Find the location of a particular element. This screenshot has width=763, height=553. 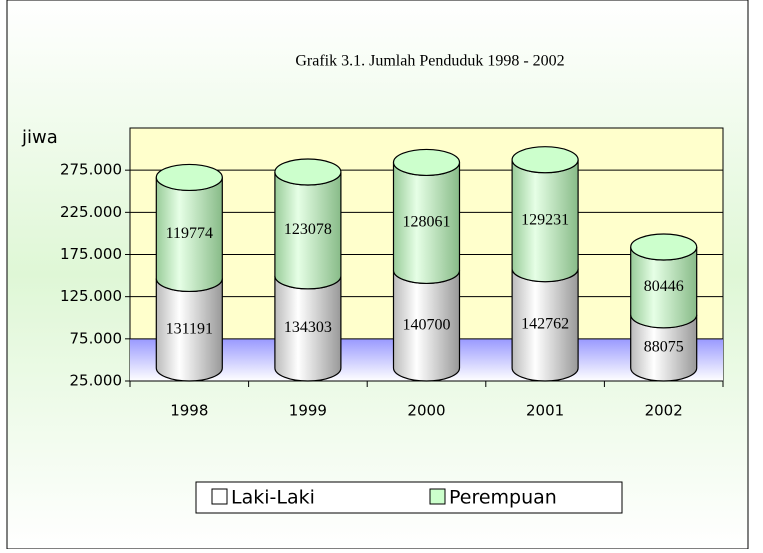

data-label: 140700 is located at coordinates (427, 324).